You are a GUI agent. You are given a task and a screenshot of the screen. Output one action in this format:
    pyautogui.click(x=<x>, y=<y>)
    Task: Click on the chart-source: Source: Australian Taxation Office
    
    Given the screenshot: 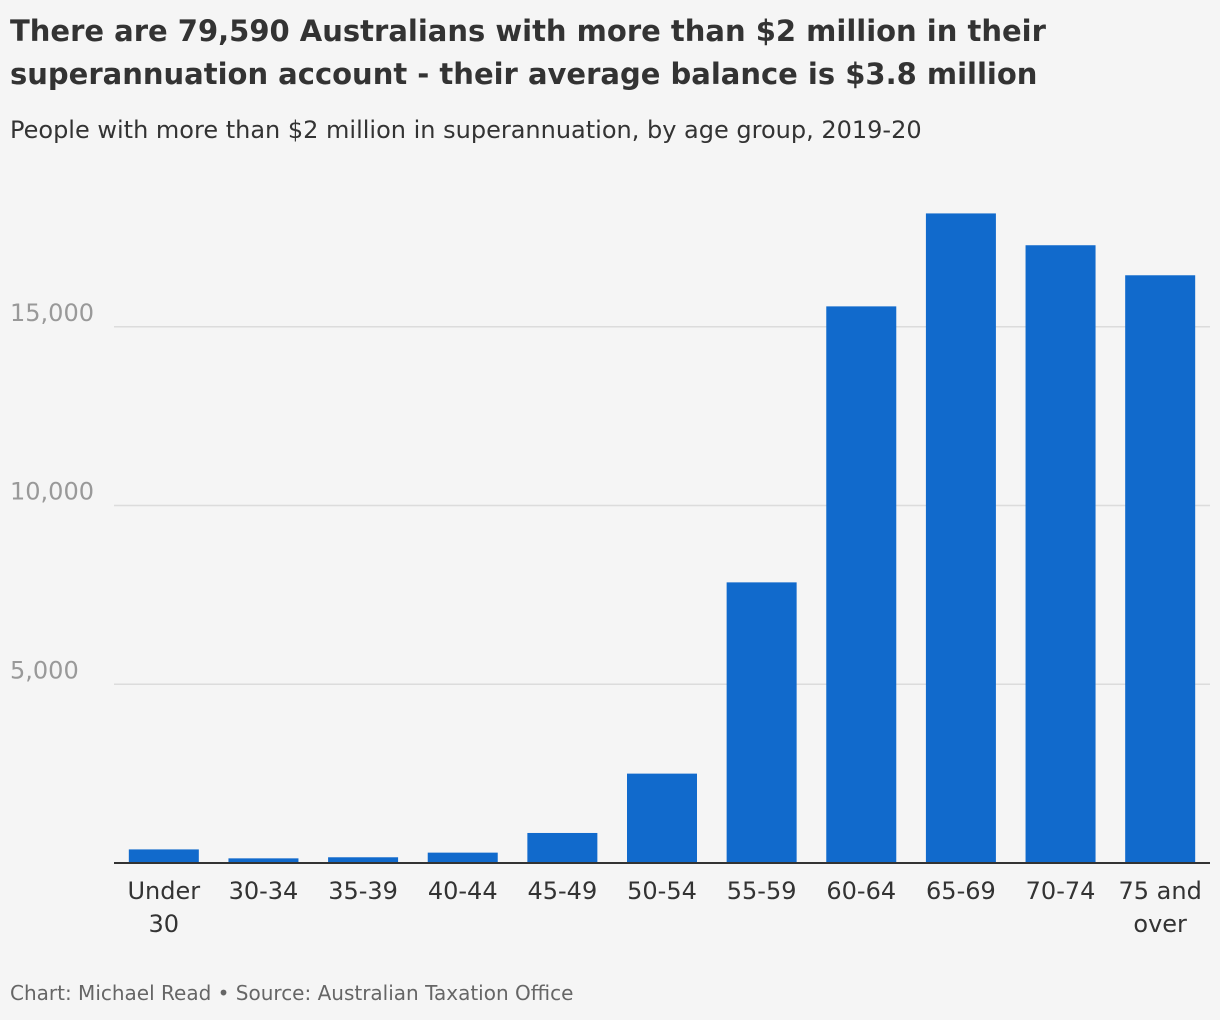 What is the action you would take?
    pyautogui.click(x=404, y=993)
    